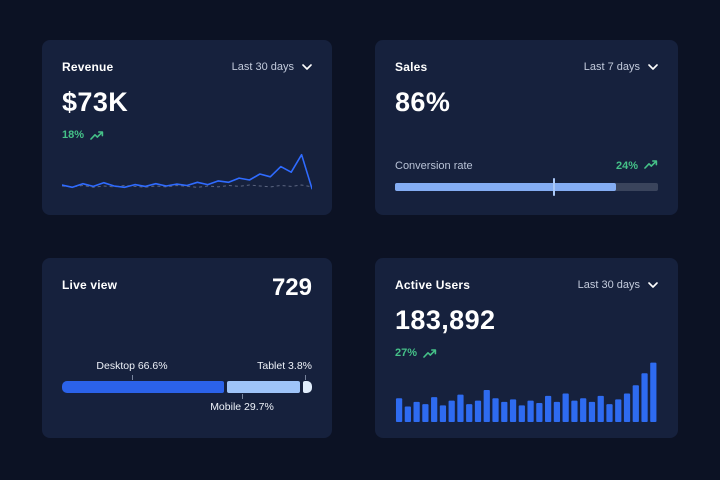 This screenshot has height=480, width=720. Describe the element at coordinates (526, 392) in the screenshot. I see `active-users-bar-chart` at that location.